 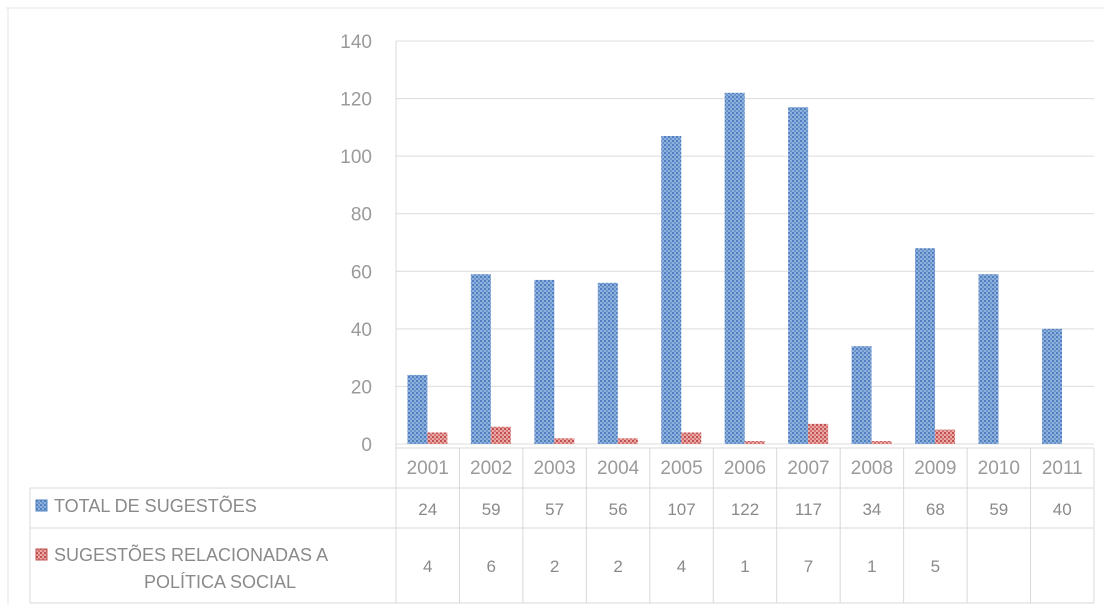 I want to click on bar-social-2002, so click(x=500, y=435).